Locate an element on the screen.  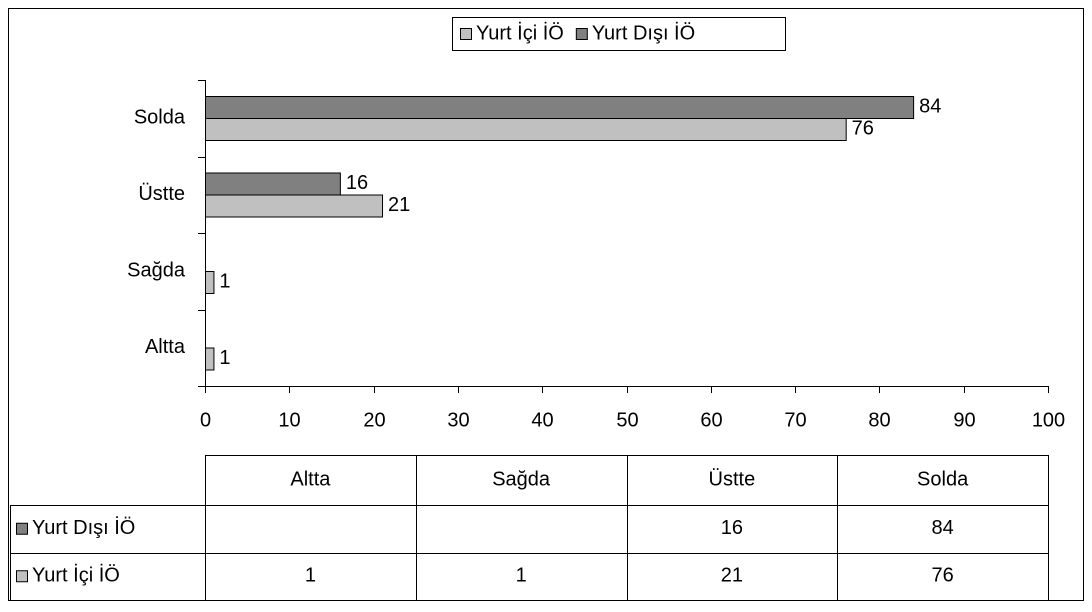
x-tick-label: 70 is located at coordinates (795, 420).